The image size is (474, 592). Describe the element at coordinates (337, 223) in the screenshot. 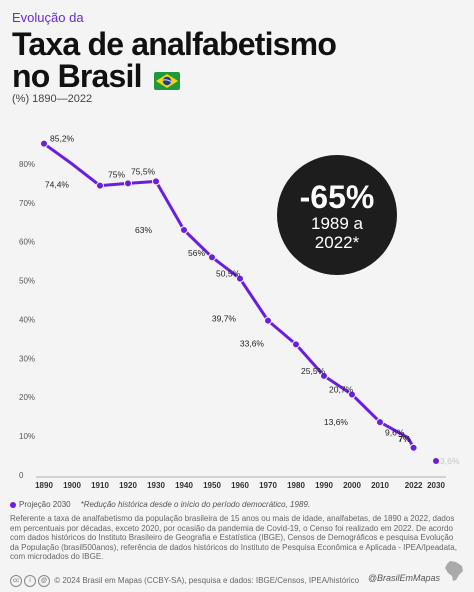

I see `badge-line-1: 1989 a` at that location.